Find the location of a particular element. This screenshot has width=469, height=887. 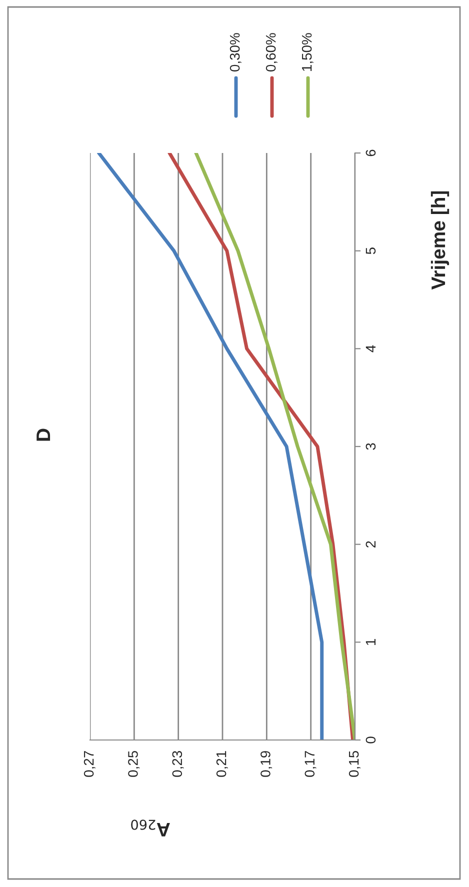

text: D is located at coordinates (43, 434).